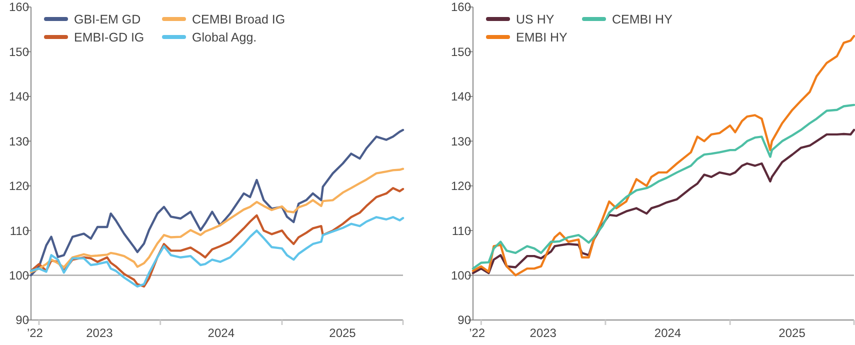 This screenshot has width=855, height=345. Describe the element at coordinates (535, 19) in the screenshot. I see `legend-label: US HY` at that location.